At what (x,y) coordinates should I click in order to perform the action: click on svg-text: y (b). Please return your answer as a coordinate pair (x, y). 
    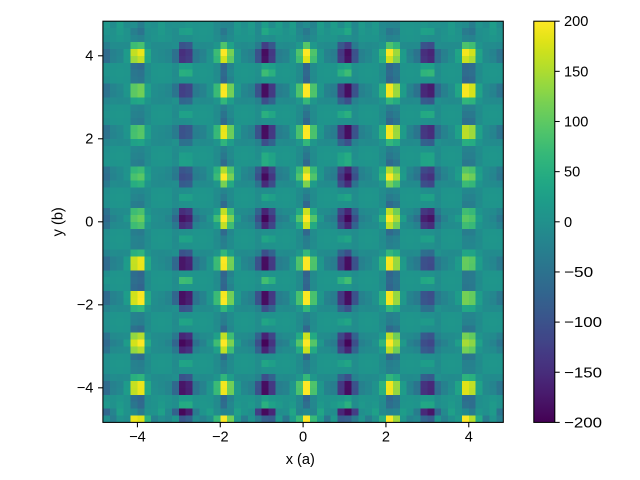
    Looking at the image, I should click on (59, 221).